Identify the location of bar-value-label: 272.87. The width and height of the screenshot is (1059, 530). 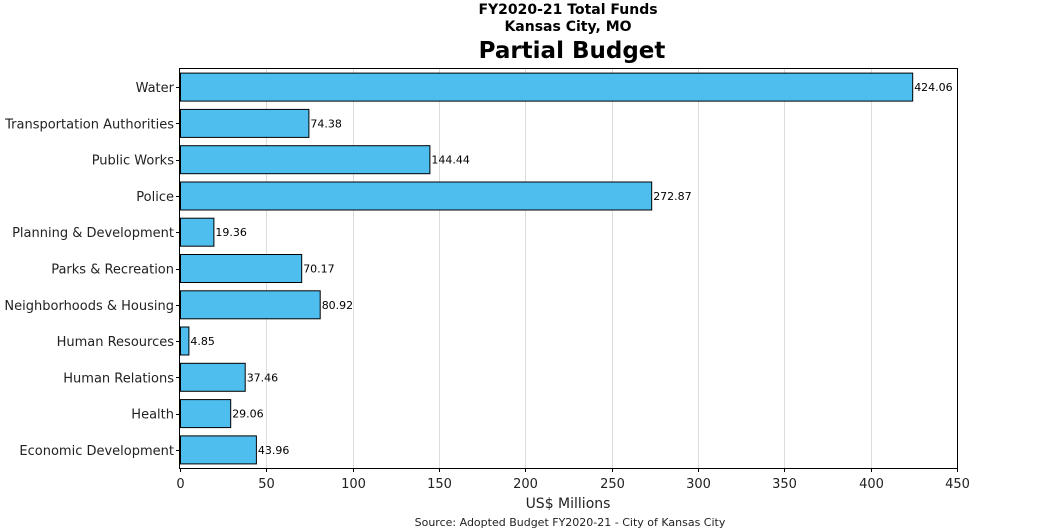
(672, 196).